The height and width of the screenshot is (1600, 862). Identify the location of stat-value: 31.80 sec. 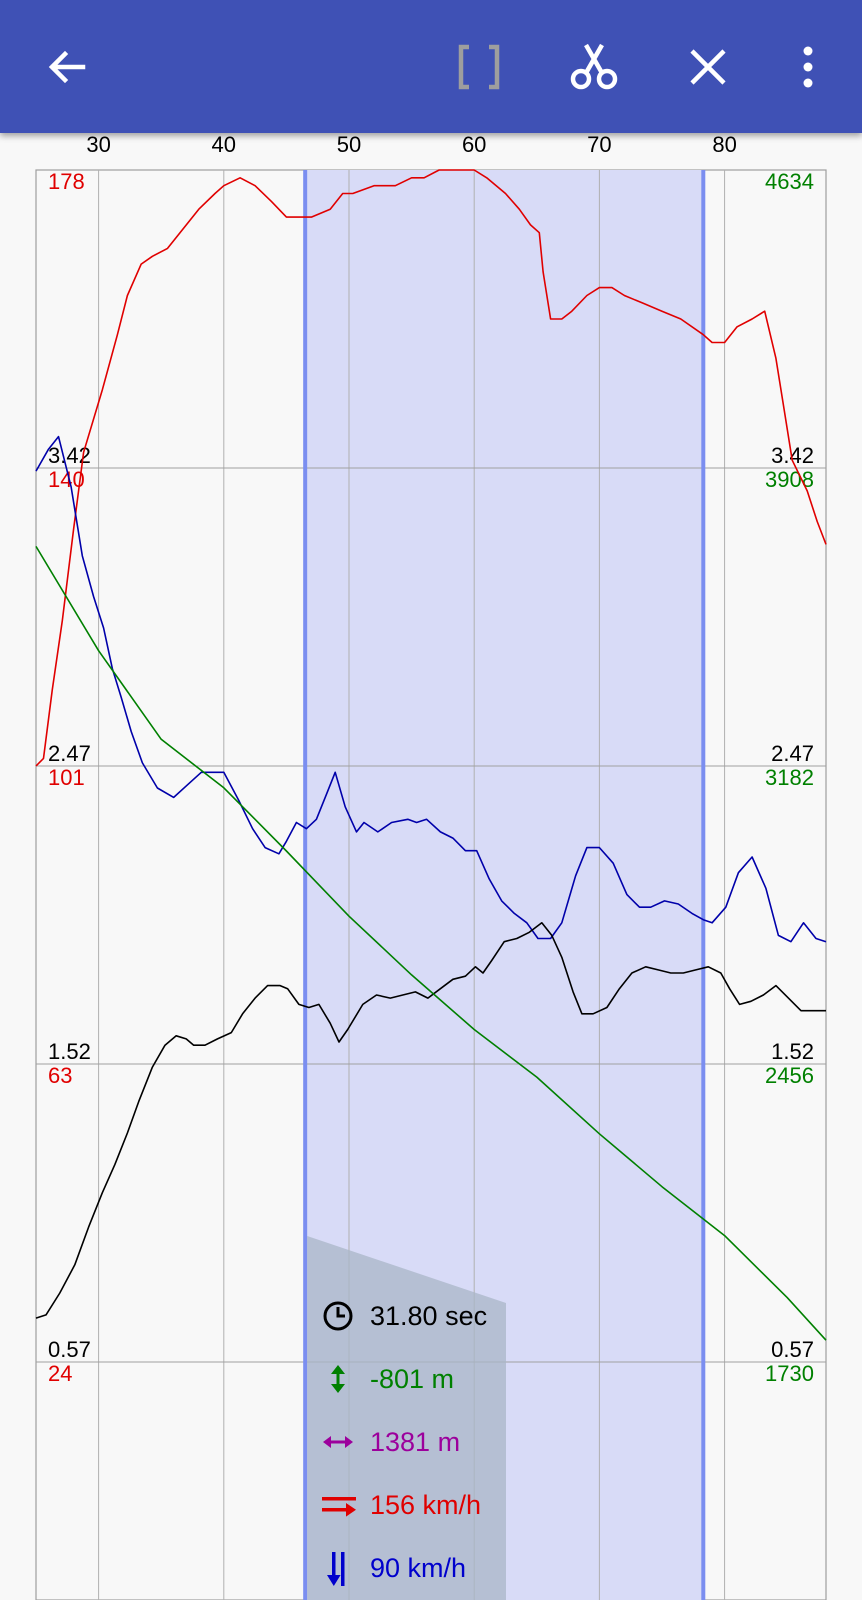
(429, 1316).